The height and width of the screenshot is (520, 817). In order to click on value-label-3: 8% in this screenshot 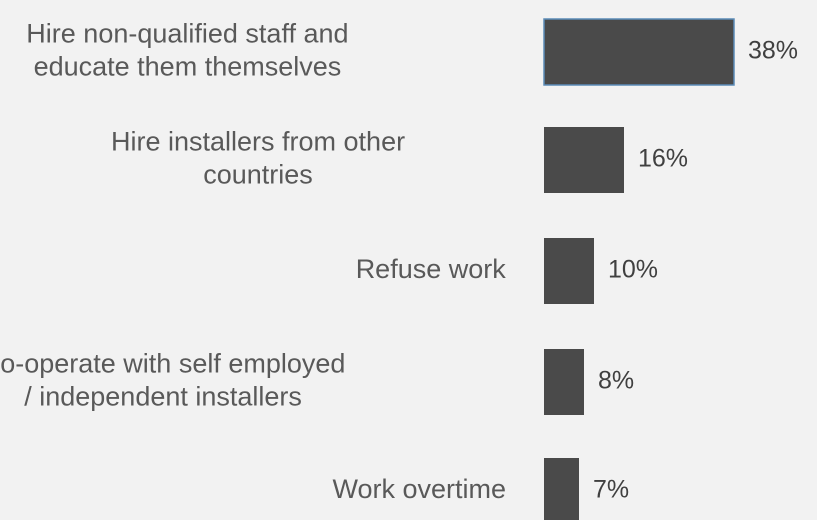, I will do `click(616, 381)`.